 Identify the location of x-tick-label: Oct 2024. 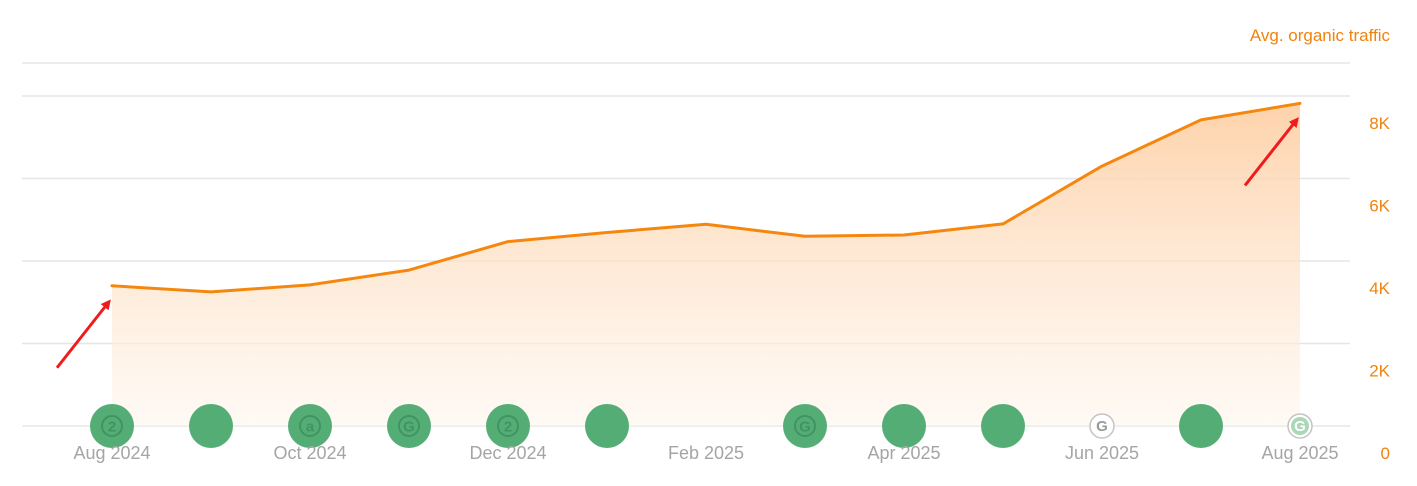
(309, 453).